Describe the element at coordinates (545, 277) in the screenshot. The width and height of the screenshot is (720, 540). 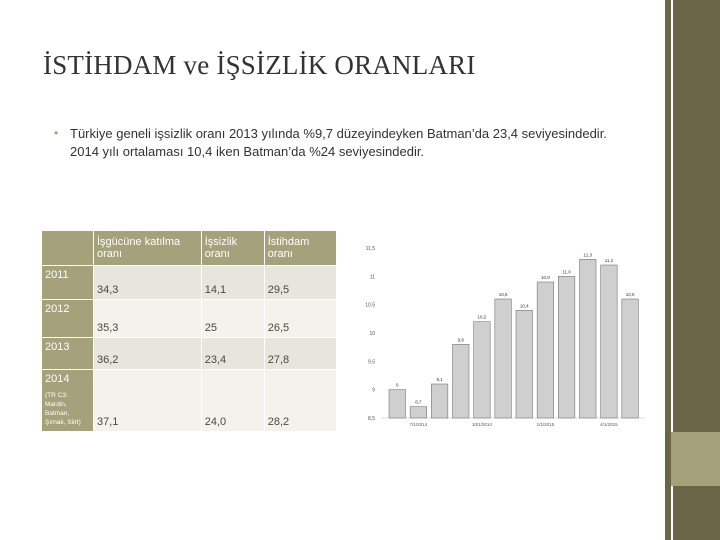
I see `bar-value-label: 10,9` at that location.